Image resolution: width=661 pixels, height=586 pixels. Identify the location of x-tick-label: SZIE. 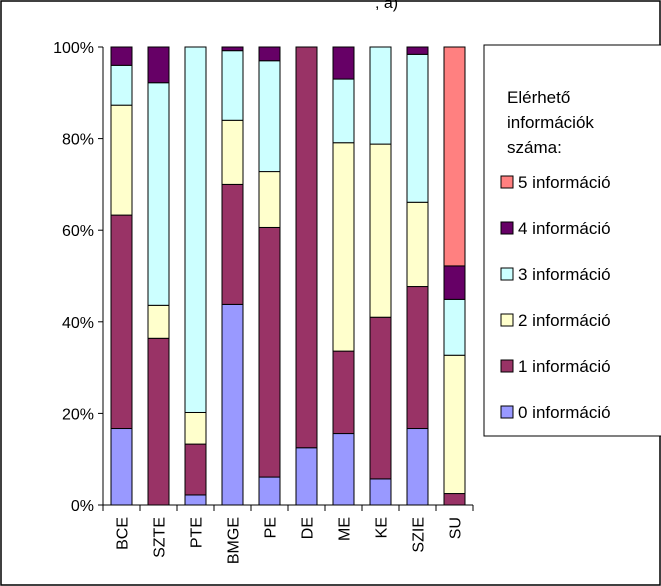
(419, 535).